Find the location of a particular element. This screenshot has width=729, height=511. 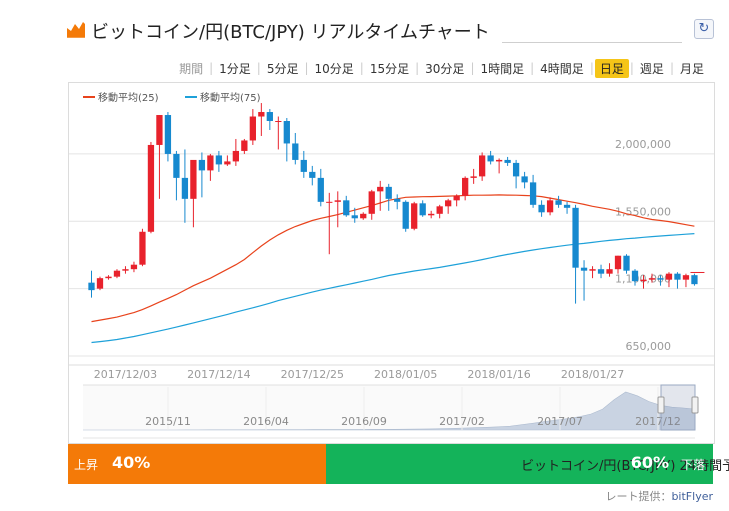

vote-down-percent: 60% is located at coordinates (649, 462).